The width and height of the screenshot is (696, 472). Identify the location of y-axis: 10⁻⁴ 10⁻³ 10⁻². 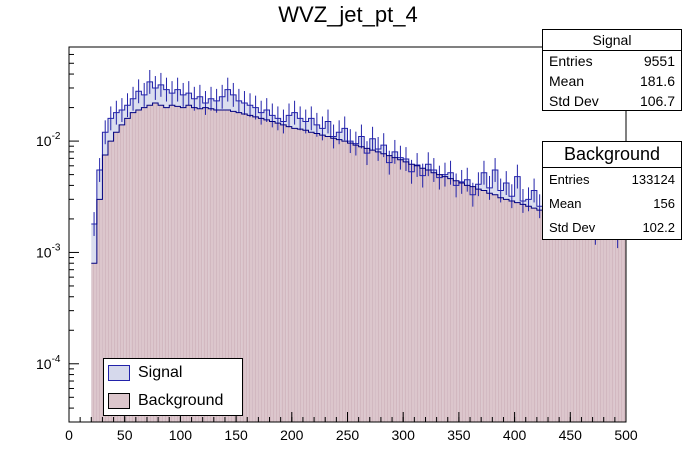
(57, 234).